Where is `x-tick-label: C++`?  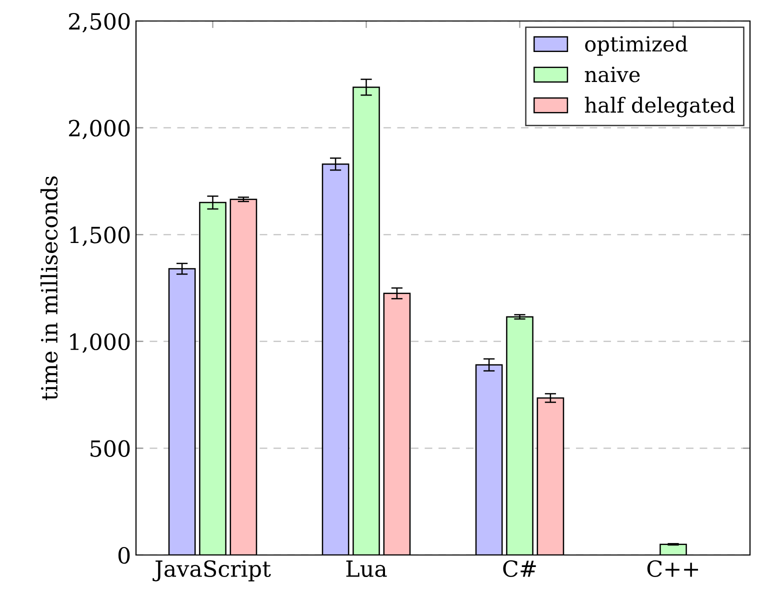
x-tick-label: C++ is located at coordinates (672, 569).